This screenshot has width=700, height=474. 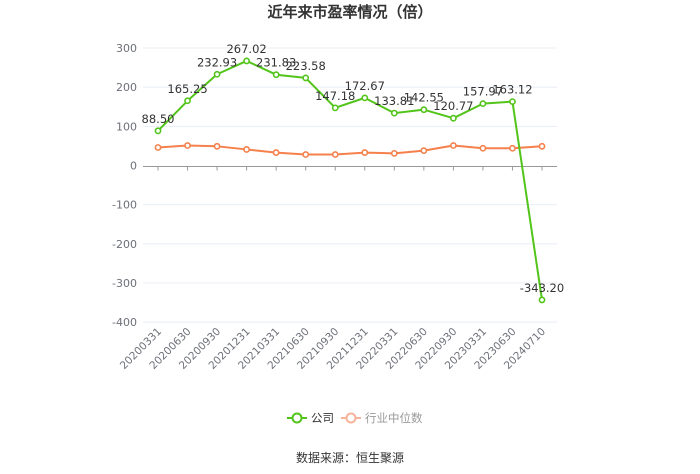 I want to click on chart-title: 近年来市盈率情况（倍）, so click(x=349, y=12).